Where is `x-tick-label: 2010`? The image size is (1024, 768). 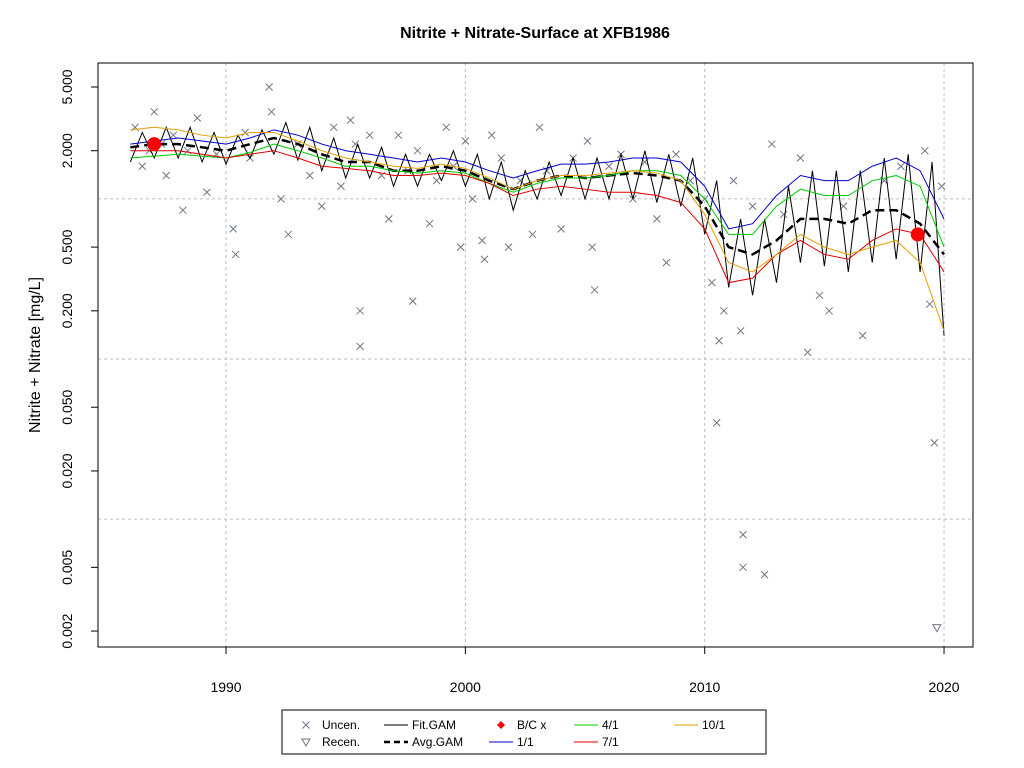 x-tick-label: 2010 is located at coordinates (704, 687).